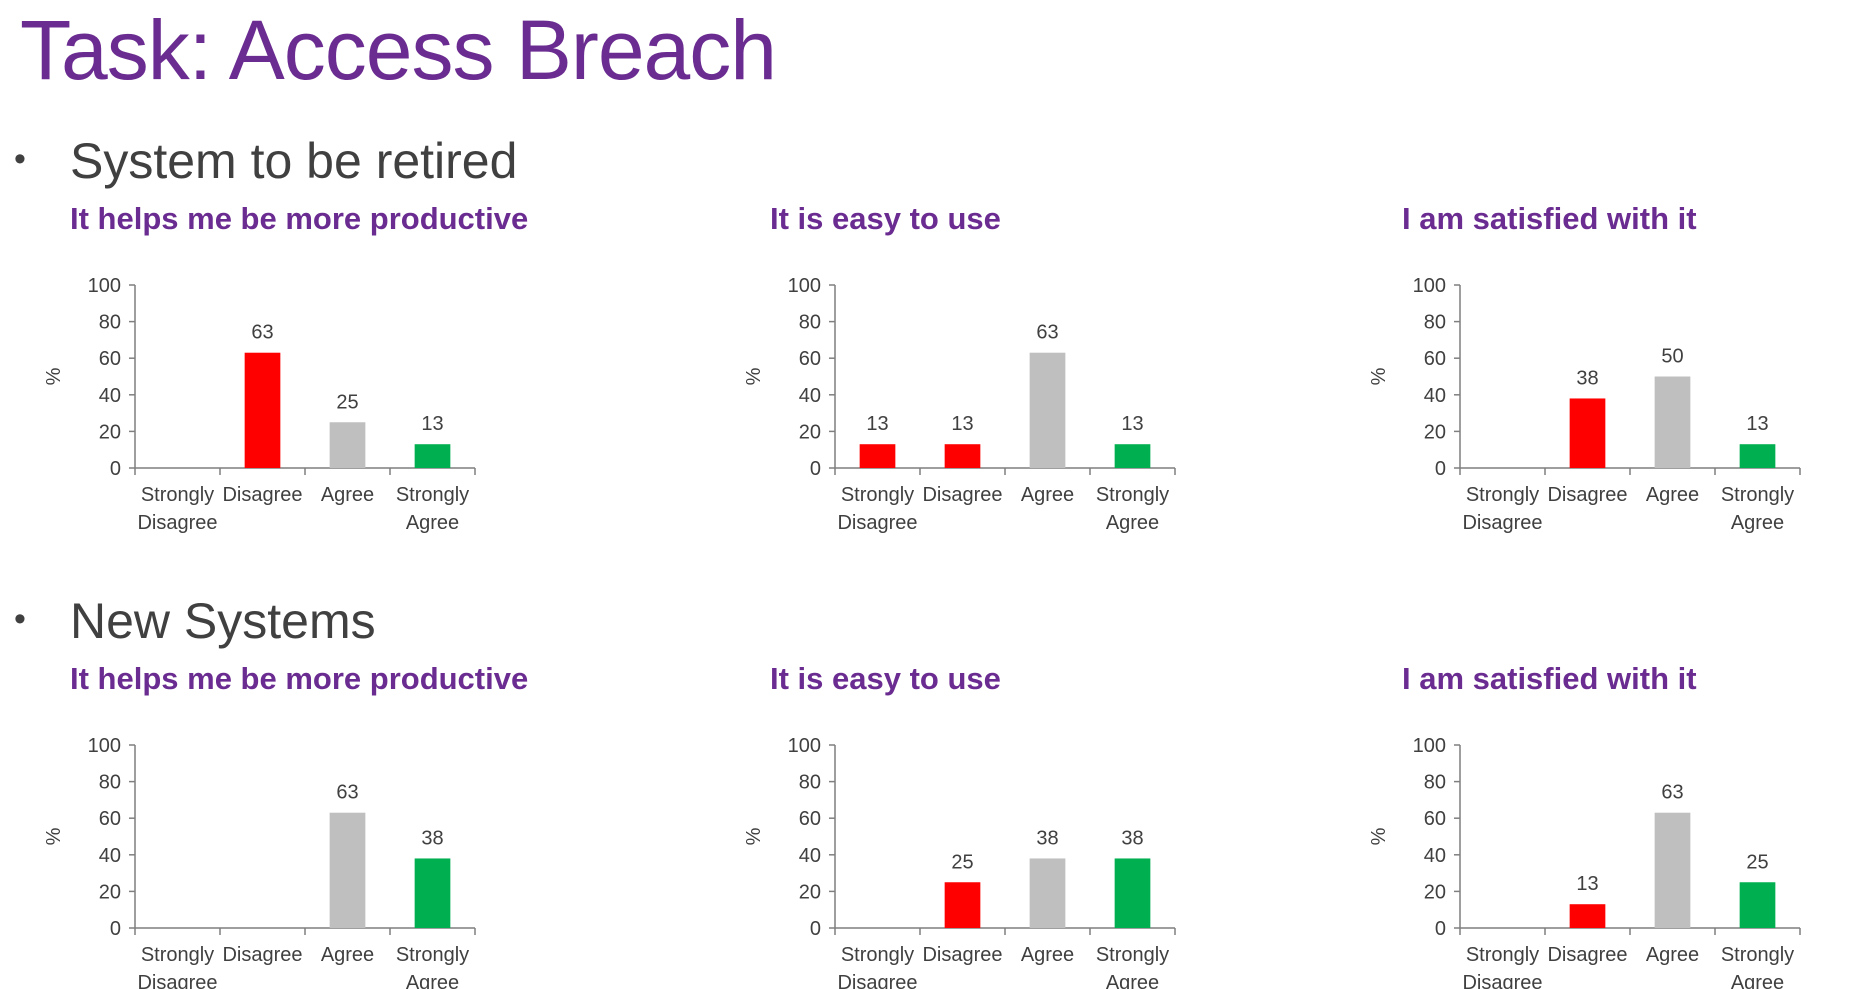  What do you see at coordinates (1047, 838) in the screenshot?
I see `data-label: 38` at bounding box center [1047, 838].